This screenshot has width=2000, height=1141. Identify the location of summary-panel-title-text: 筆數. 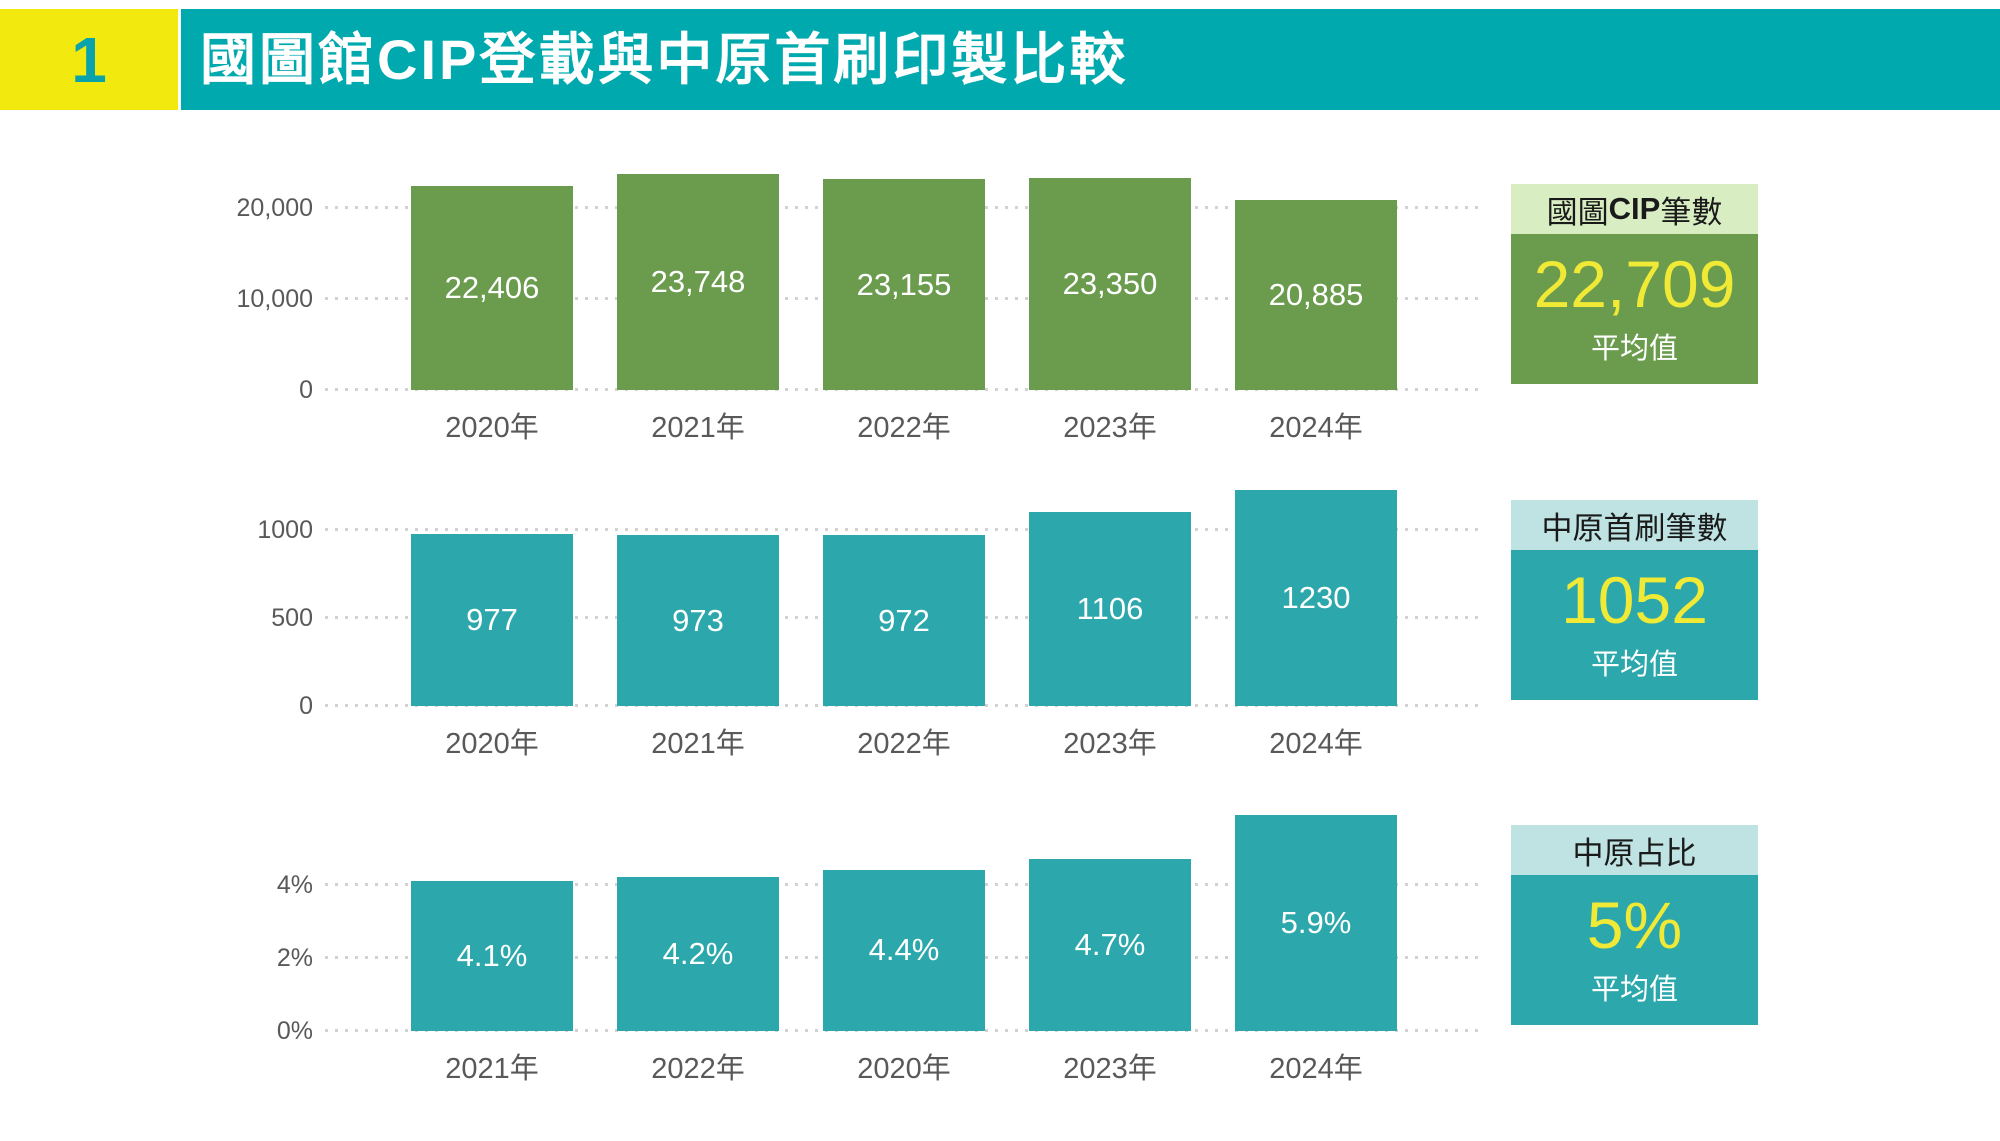
(1691, 212).